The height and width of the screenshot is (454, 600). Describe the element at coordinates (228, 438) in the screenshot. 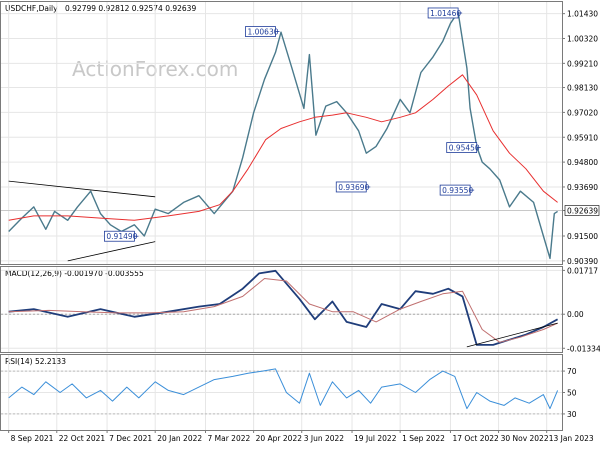

I see `x-tick-label: 7 Mar 2022` at that location.